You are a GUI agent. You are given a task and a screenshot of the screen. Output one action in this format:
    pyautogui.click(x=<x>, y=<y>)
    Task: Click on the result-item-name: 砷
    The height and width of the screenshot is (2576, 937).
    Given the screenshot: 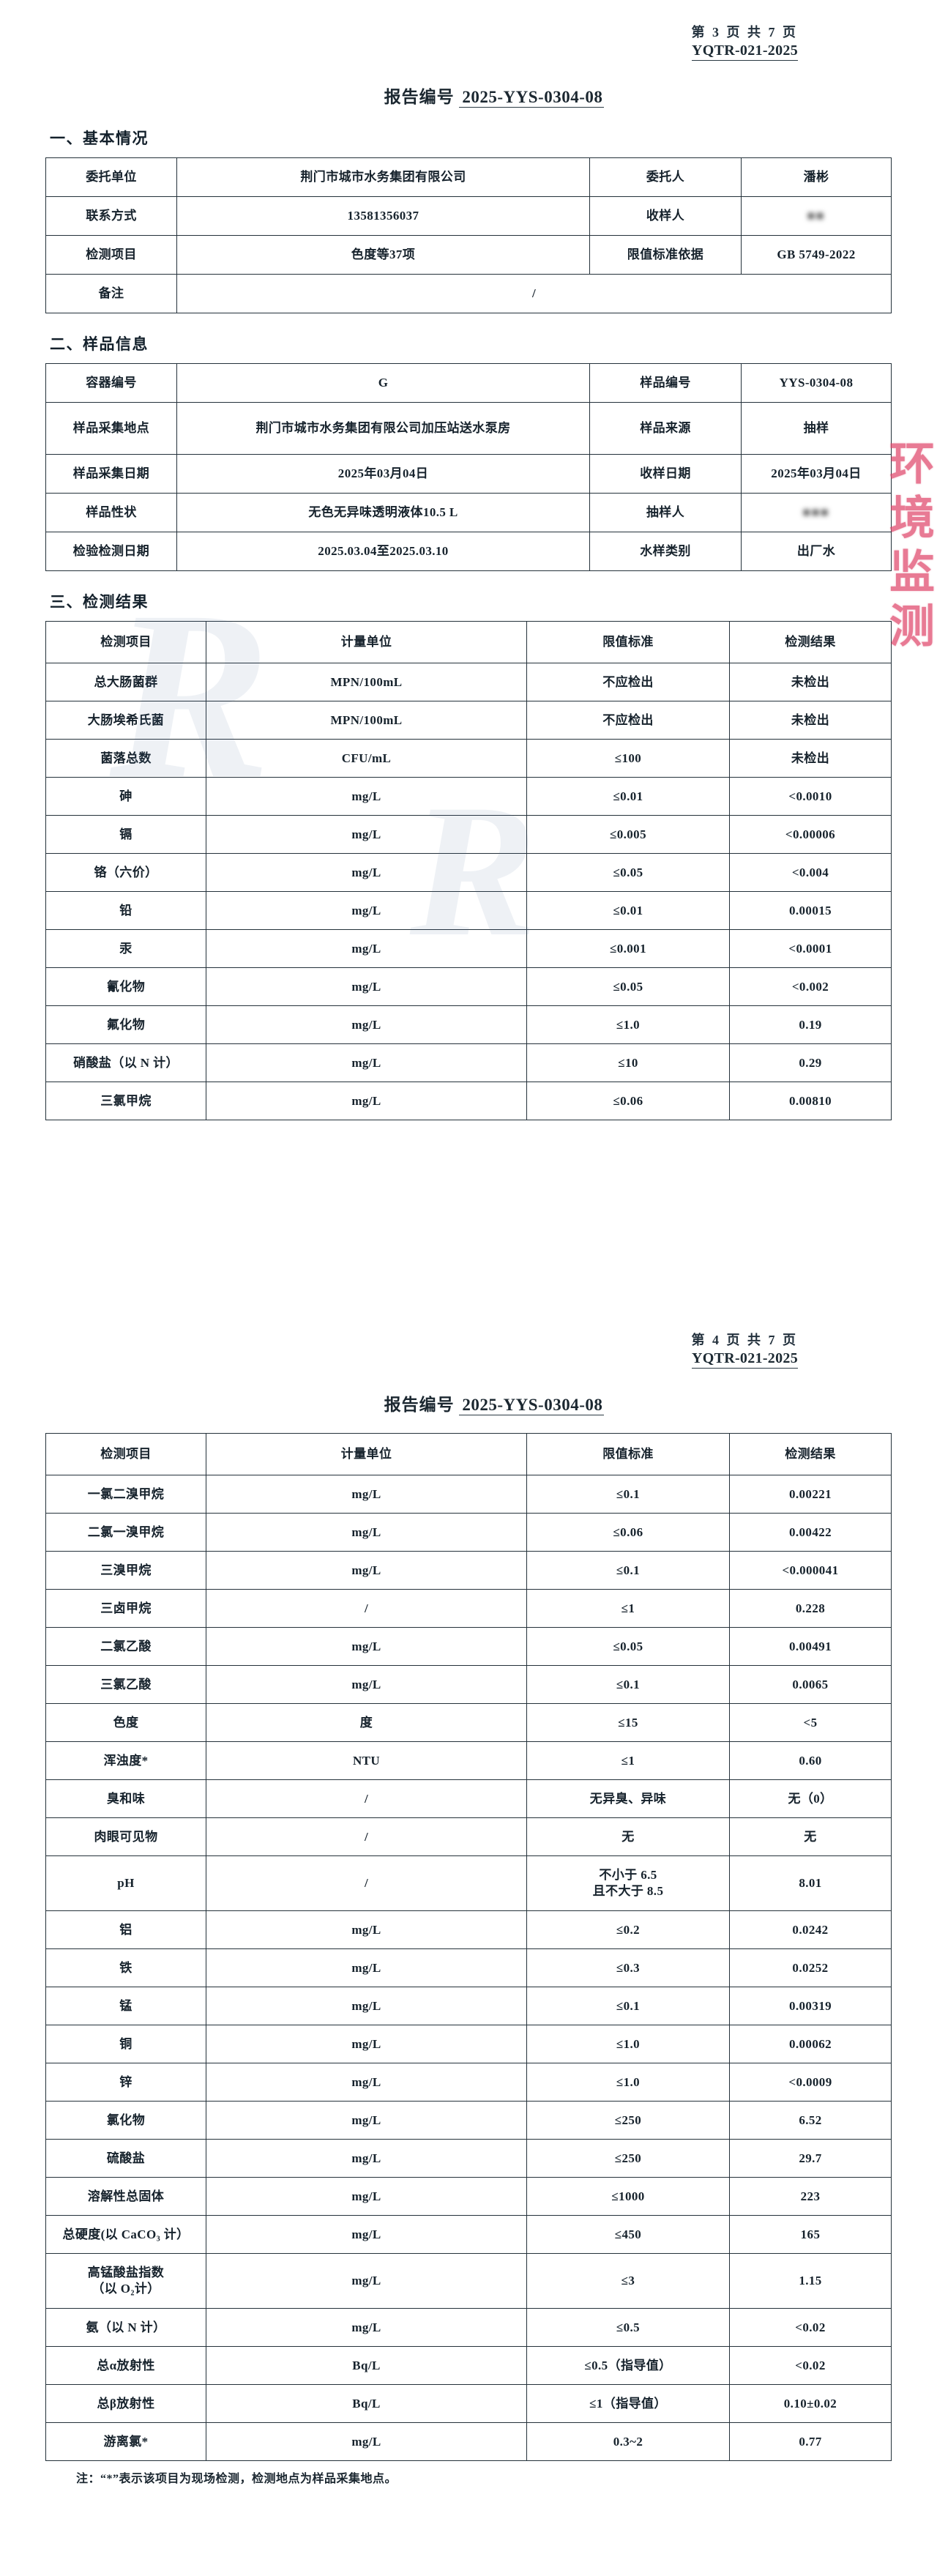 What is the action you would take?
    pyautogui.click(x=125, y=796)
    